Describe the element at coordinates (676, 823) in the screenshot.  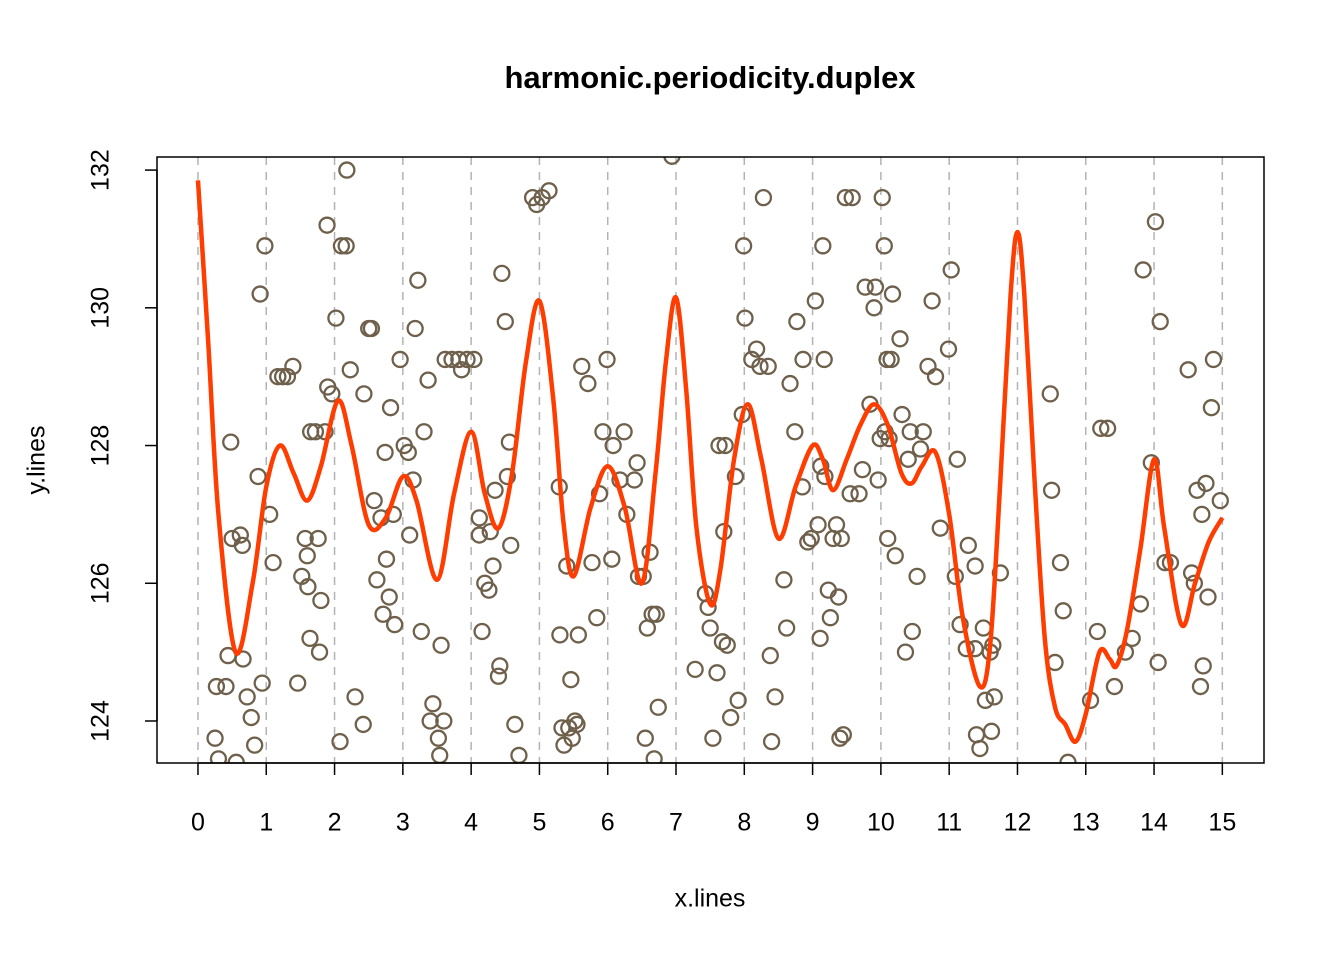
I see `x-tick-label: 7` at that location.